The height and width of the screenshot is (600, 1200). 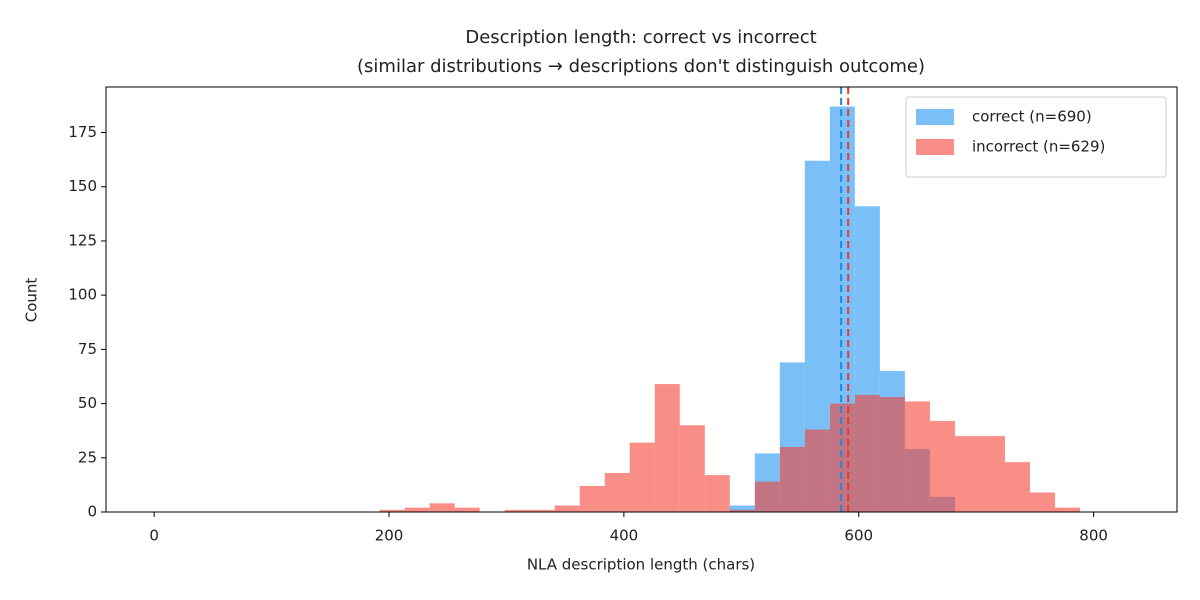 What do you see at coordinates (641, 565) in the screenshot?
I see `x-axis-label: NLA description length (chars)` at bounding box center [641, 565].